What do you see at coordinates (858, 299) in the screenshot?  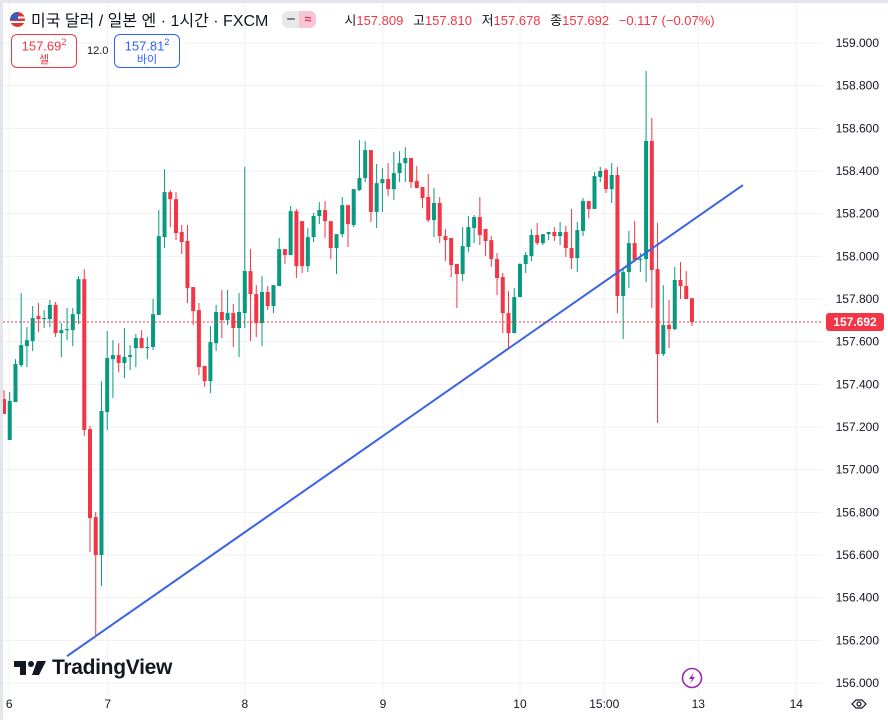 I see `price-tick-label: 157.800` at bounding box center [858, 299].